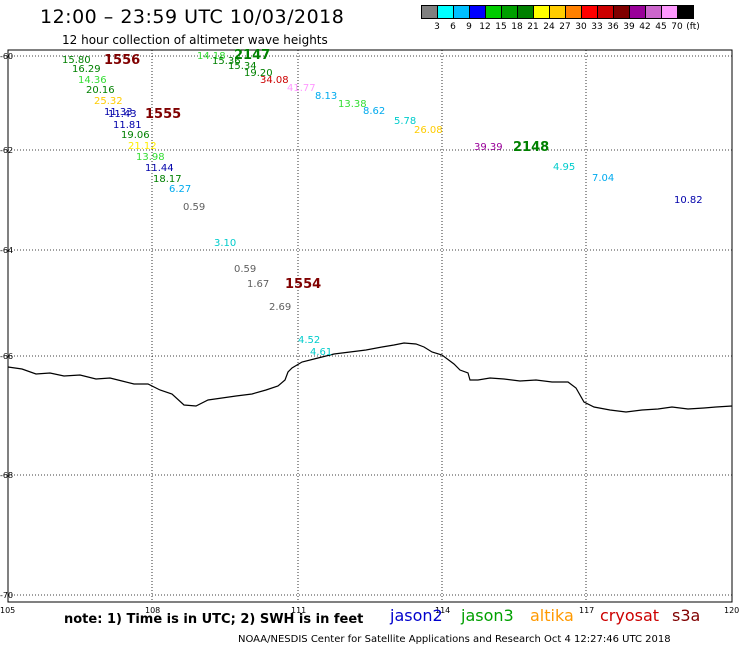 The image size is (740, 650). I want to click on color-scale-labels: 3 6 9 12 15 18 21 24 27 30 33 36 39 42 45 70 (ft), so click(580, 28).